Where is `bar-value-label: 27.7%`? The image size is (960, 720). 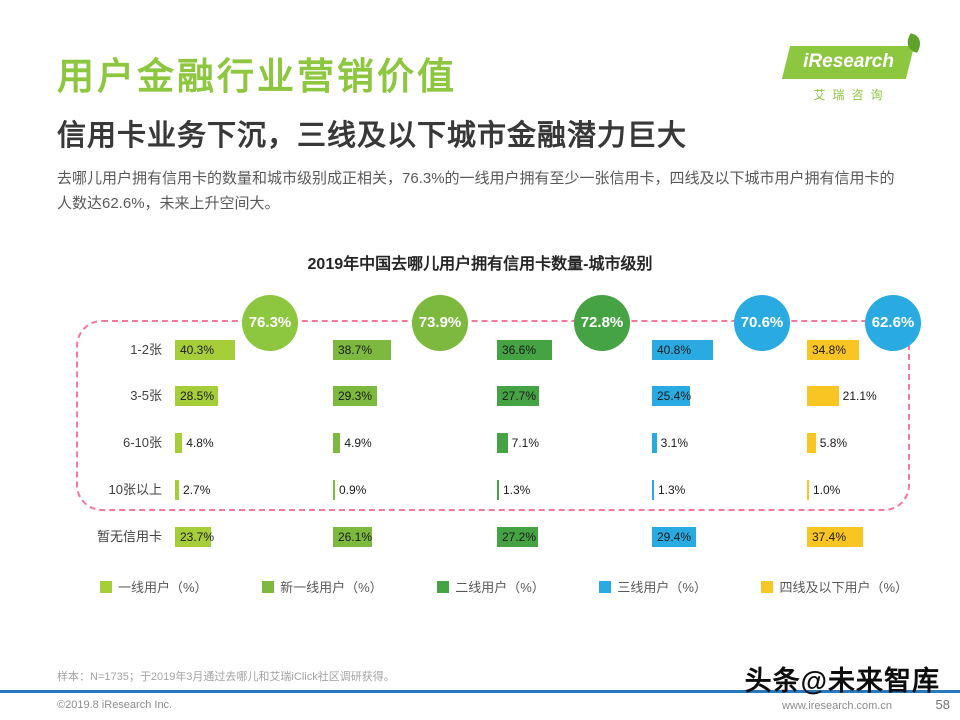 bar-value-label: 27.7% is located at coordinates (519, 396).